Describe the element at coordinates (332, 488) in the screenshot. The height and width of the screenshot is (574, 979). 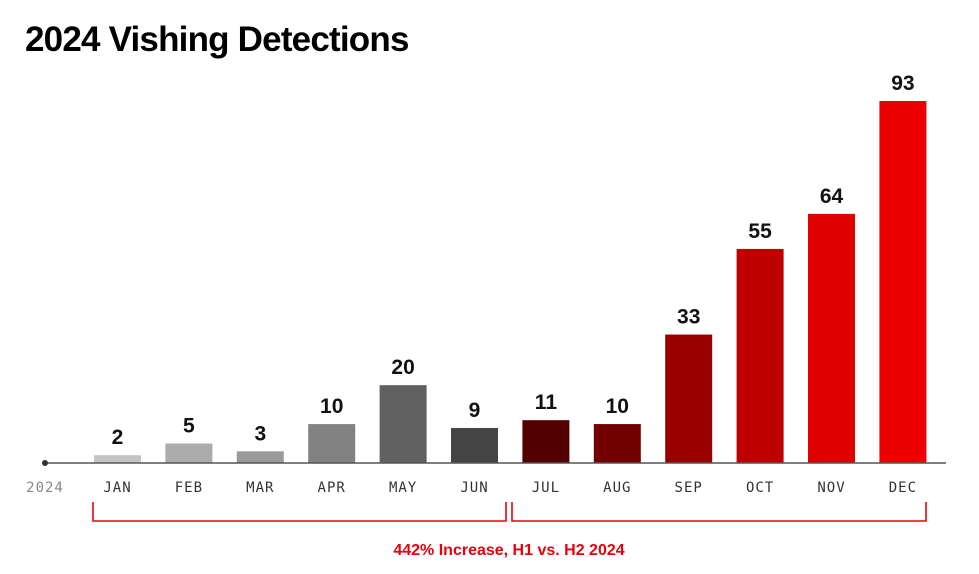
I see `tick-label-apr: APR` at that location.